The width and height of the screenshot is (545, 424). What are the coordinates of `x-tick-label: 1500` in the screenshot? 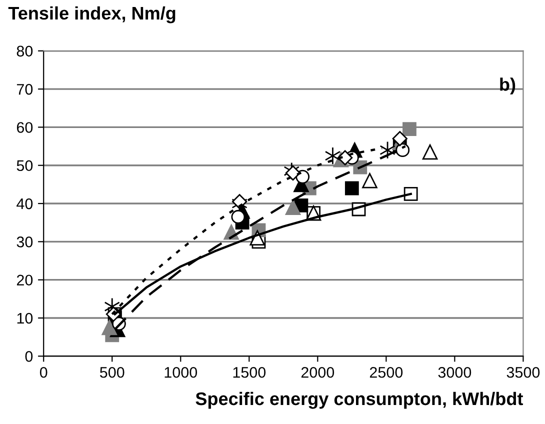 It's located at (249, 372).